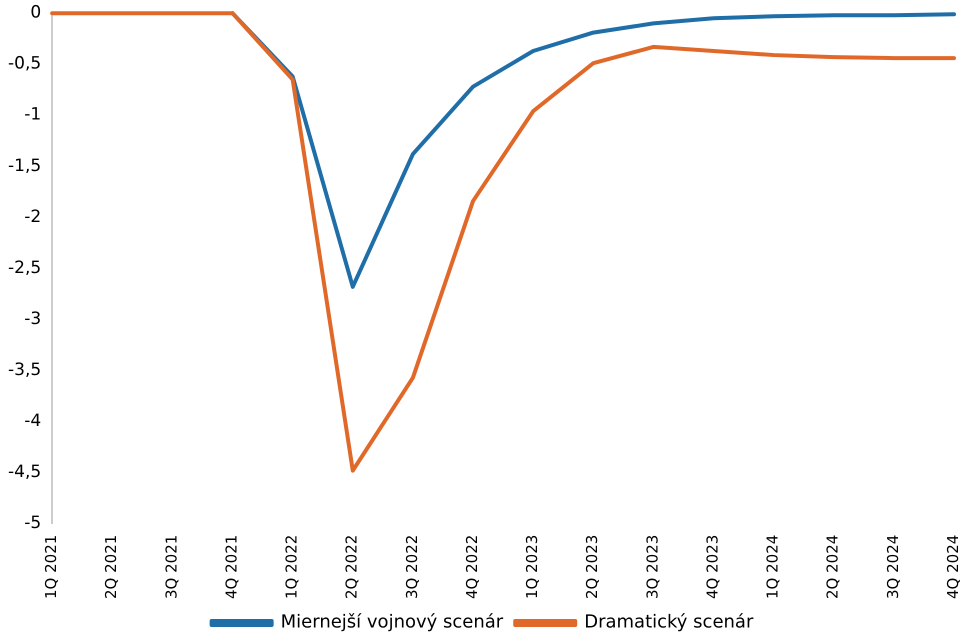  Describe the element at coordinates (652, 567) in the screenshot. I see `x-tick-label: 3Q 2023` at that location.